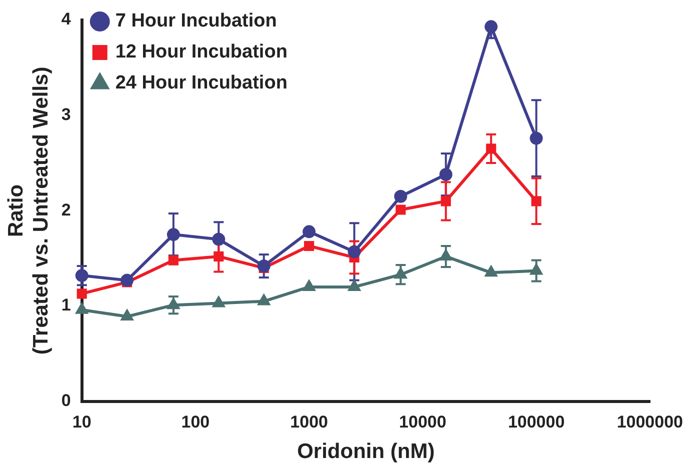 The width and height of the screenshot is (686, 469). Describe the element at coordinates (28, 210) in the screenshot. I see `y-axis-title: Ratio (Treated vs. Untreated Wells)` at that location.